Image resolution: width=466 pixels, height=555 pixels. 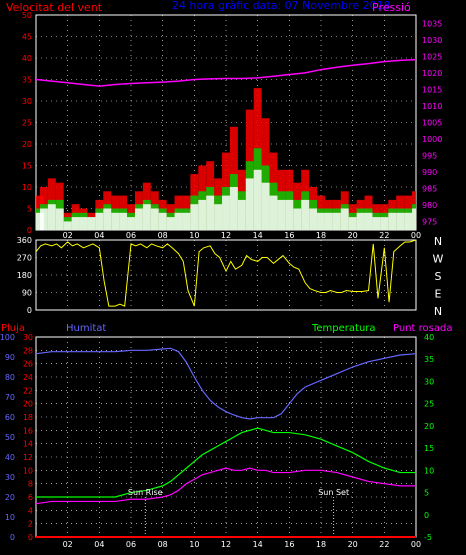 I want to click on temperature-tick: 5, so click(x=426, y=493).